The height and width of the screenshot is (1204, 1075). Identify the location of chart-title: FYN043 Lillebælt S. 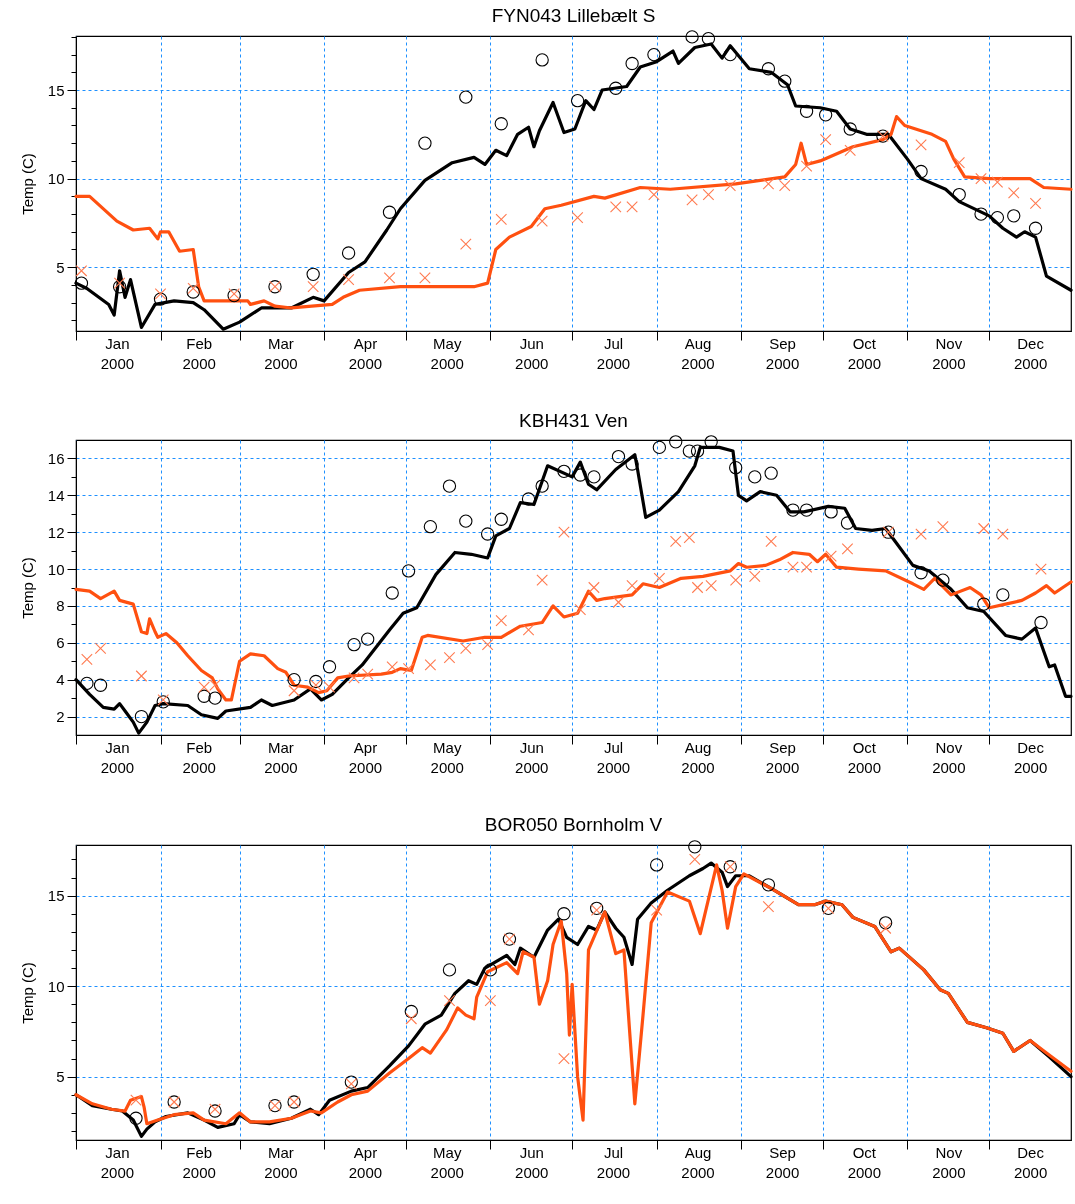
(573, 15).